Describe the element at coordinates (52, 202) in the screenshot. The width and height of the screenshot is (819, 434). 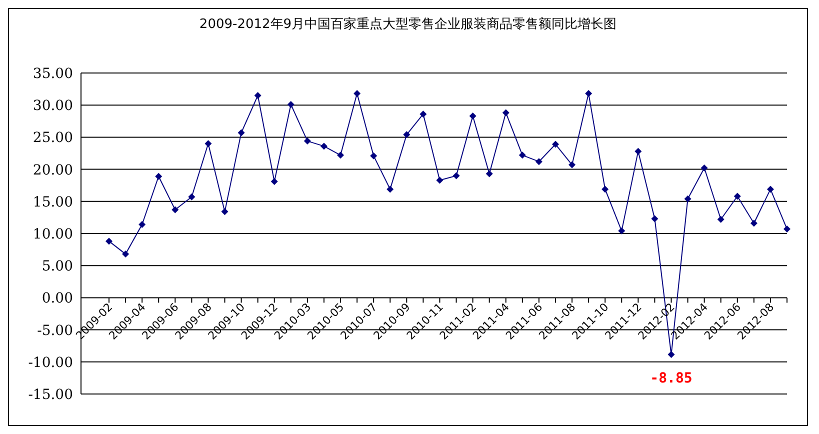
I see `y-tick-label: 15.00` at that location.